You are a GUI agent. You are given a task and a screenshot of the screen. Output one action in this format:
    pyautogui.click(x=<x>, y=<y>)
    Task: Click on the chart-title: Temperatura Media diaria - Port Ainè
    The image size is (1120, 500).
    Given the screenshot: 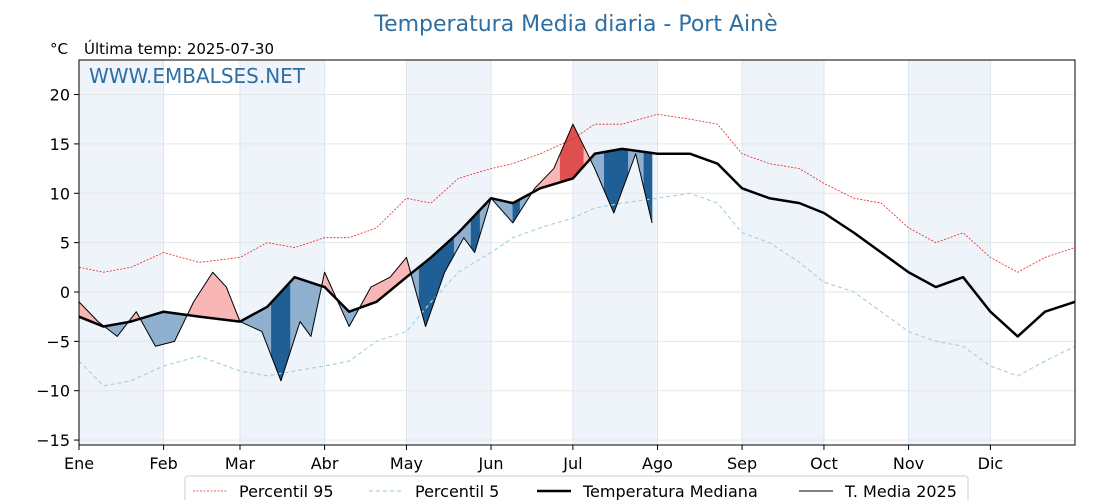 What is the action you would take?
    pyautogui.click(x=575, y=24)
    